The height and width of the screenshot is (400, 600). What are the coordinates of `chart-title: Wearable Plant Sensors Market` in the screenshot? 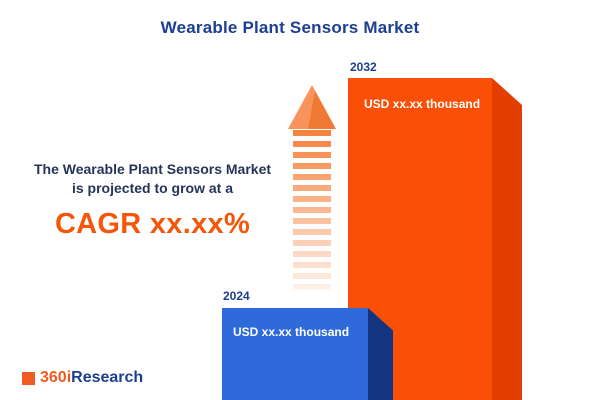 It's located at (290, 27).